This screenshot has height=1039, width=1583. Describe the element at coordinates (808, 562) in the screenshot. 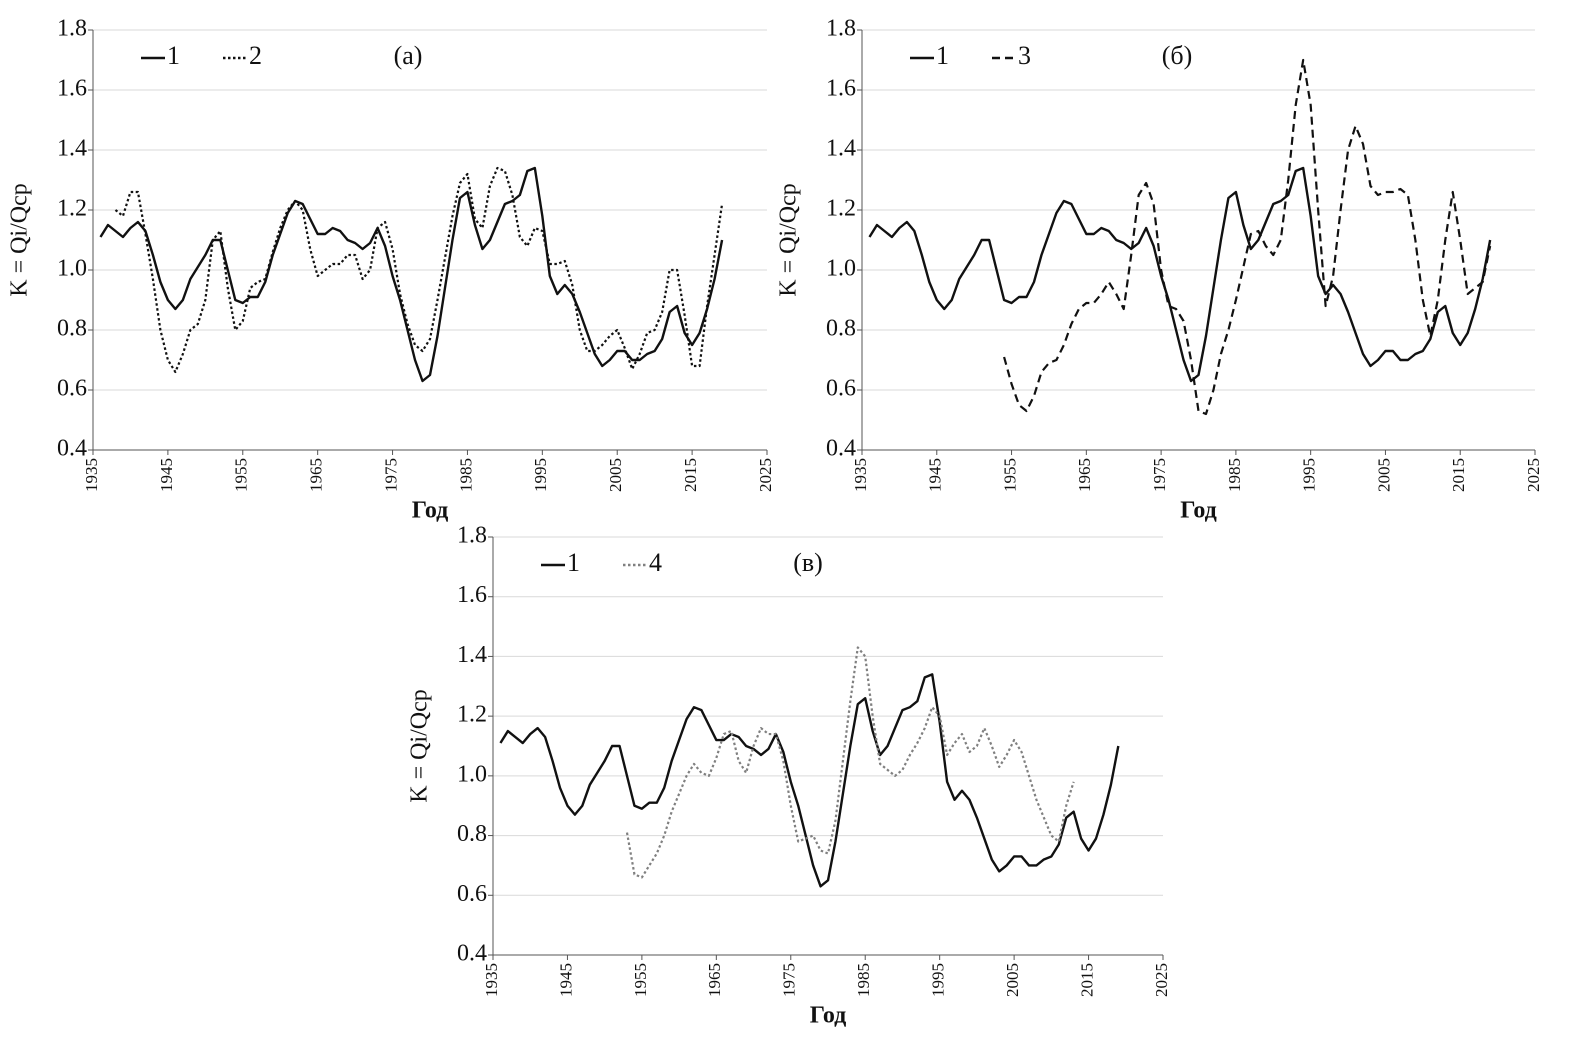

I see `panel-label: (в)` at that location.